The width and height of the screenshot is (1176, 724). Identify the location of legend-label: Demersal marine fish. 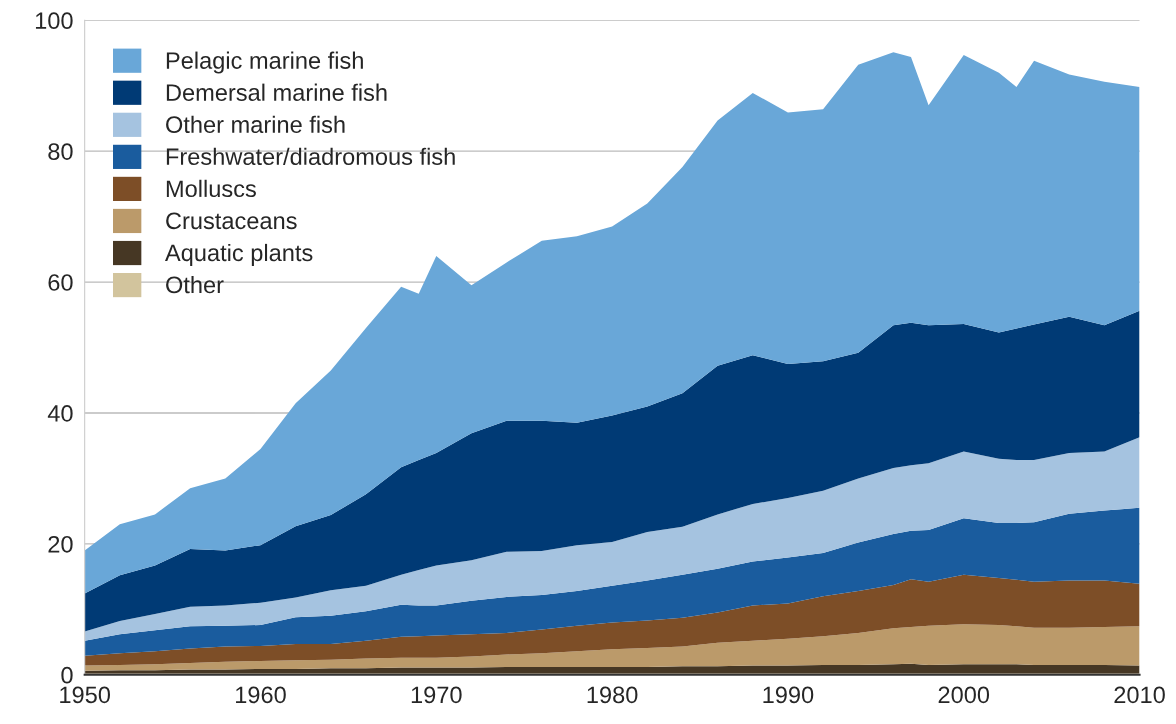
(276, 92).